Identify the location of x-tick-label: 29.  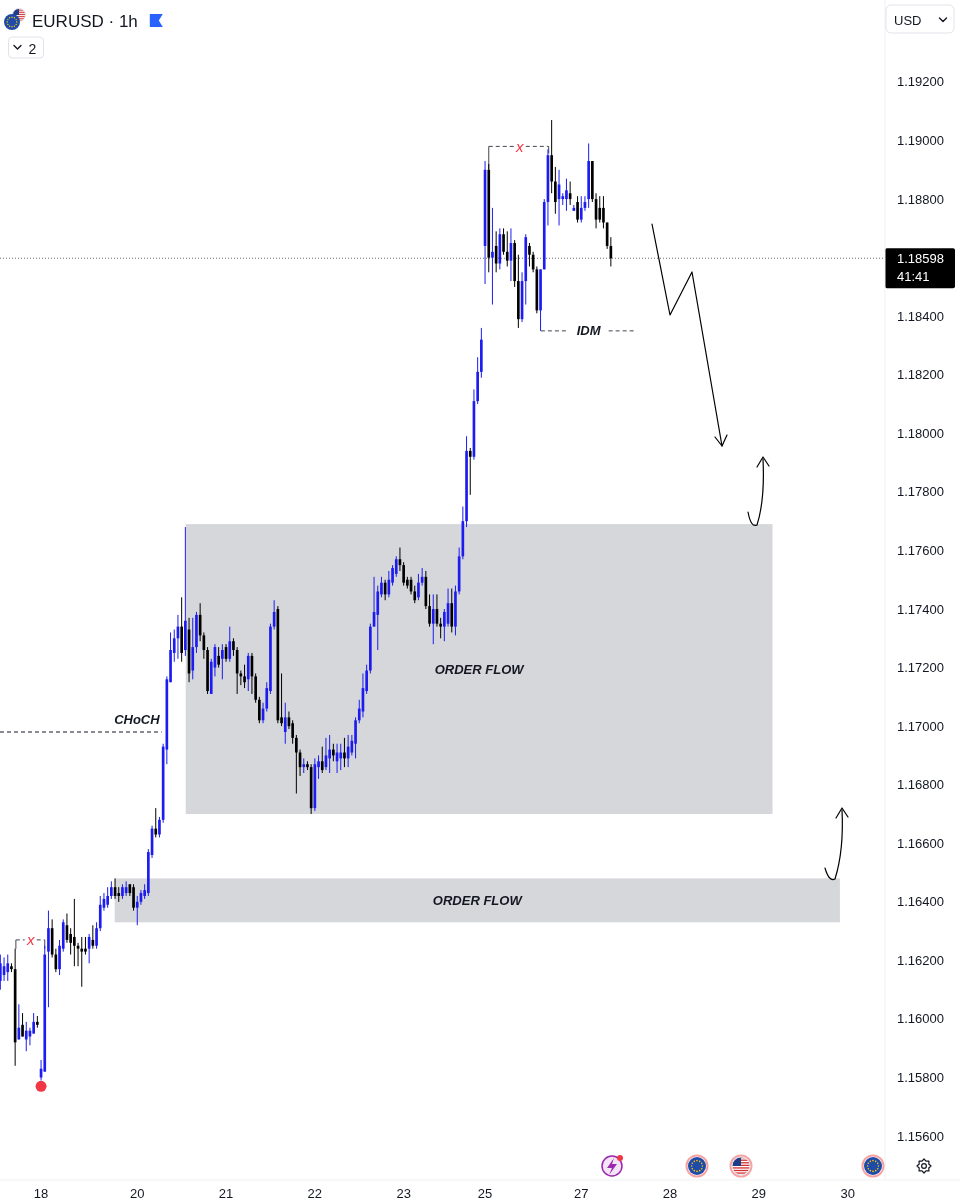
(759, 1192).